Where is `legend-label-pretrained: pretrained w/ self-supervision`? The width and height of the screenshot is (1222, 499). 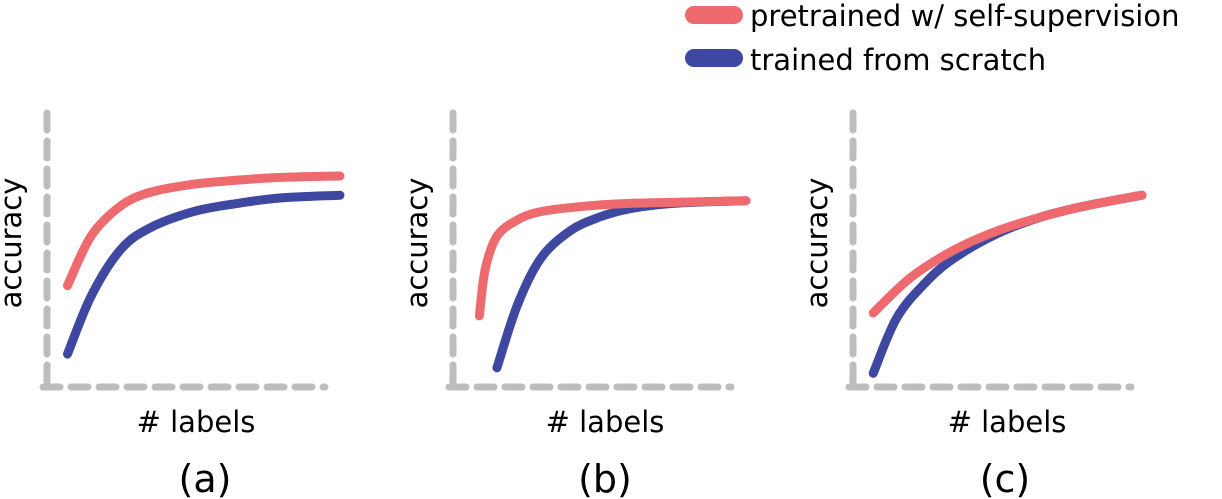
legend-label-pretrained: pretrained w/ self-supervision is located at coordinates (964, 16).